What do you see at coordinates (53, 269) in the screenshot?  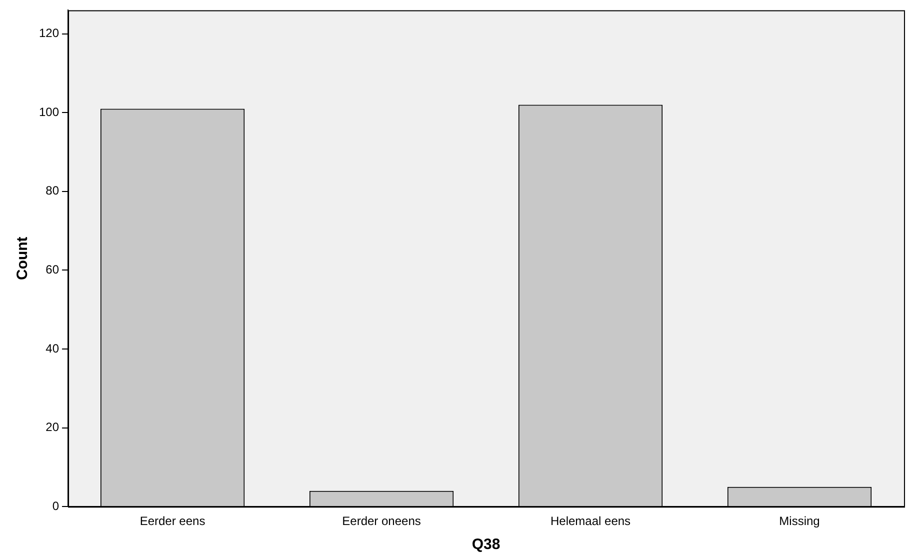 I see `y-tick-label: 60` at bounding box center [53, 269].